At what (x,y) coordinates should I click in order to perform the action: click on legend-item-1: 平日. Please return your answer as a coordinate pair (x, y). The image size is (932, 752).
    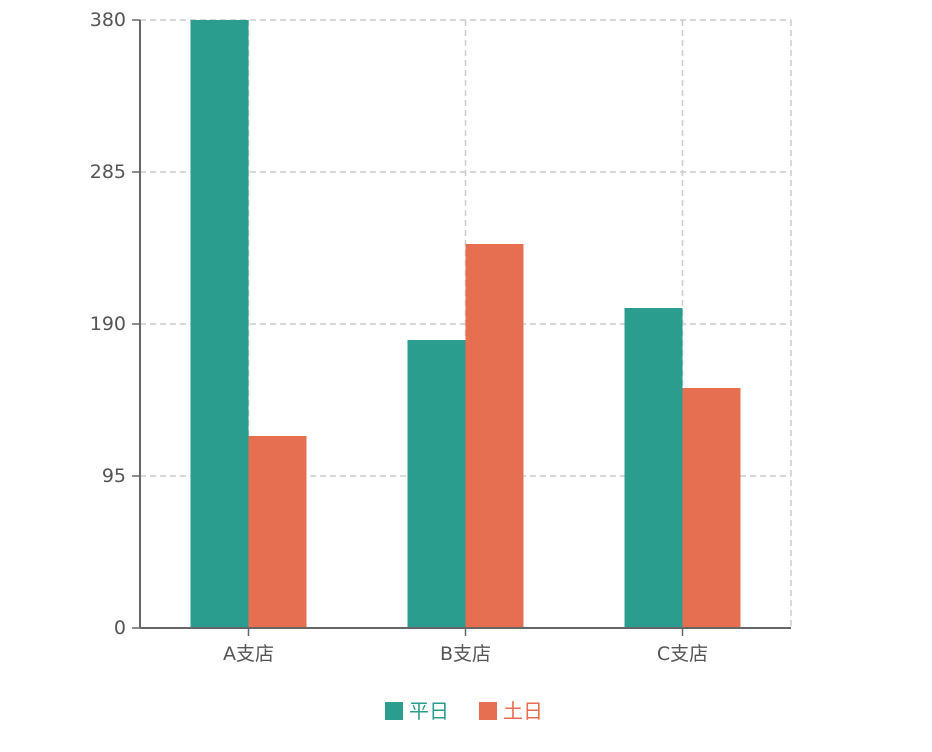
    Looking at the image, I should click on (417, 711).